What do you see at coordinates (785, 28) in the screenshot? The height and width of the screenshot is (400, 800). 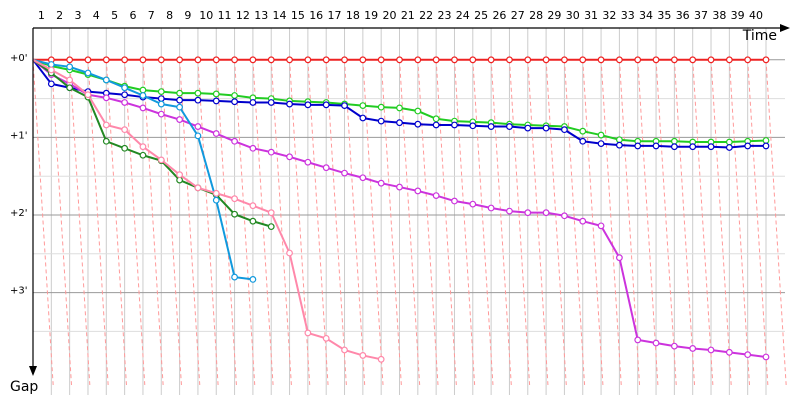 I see `x-axis-arrow` at bounding box center [785, 28].